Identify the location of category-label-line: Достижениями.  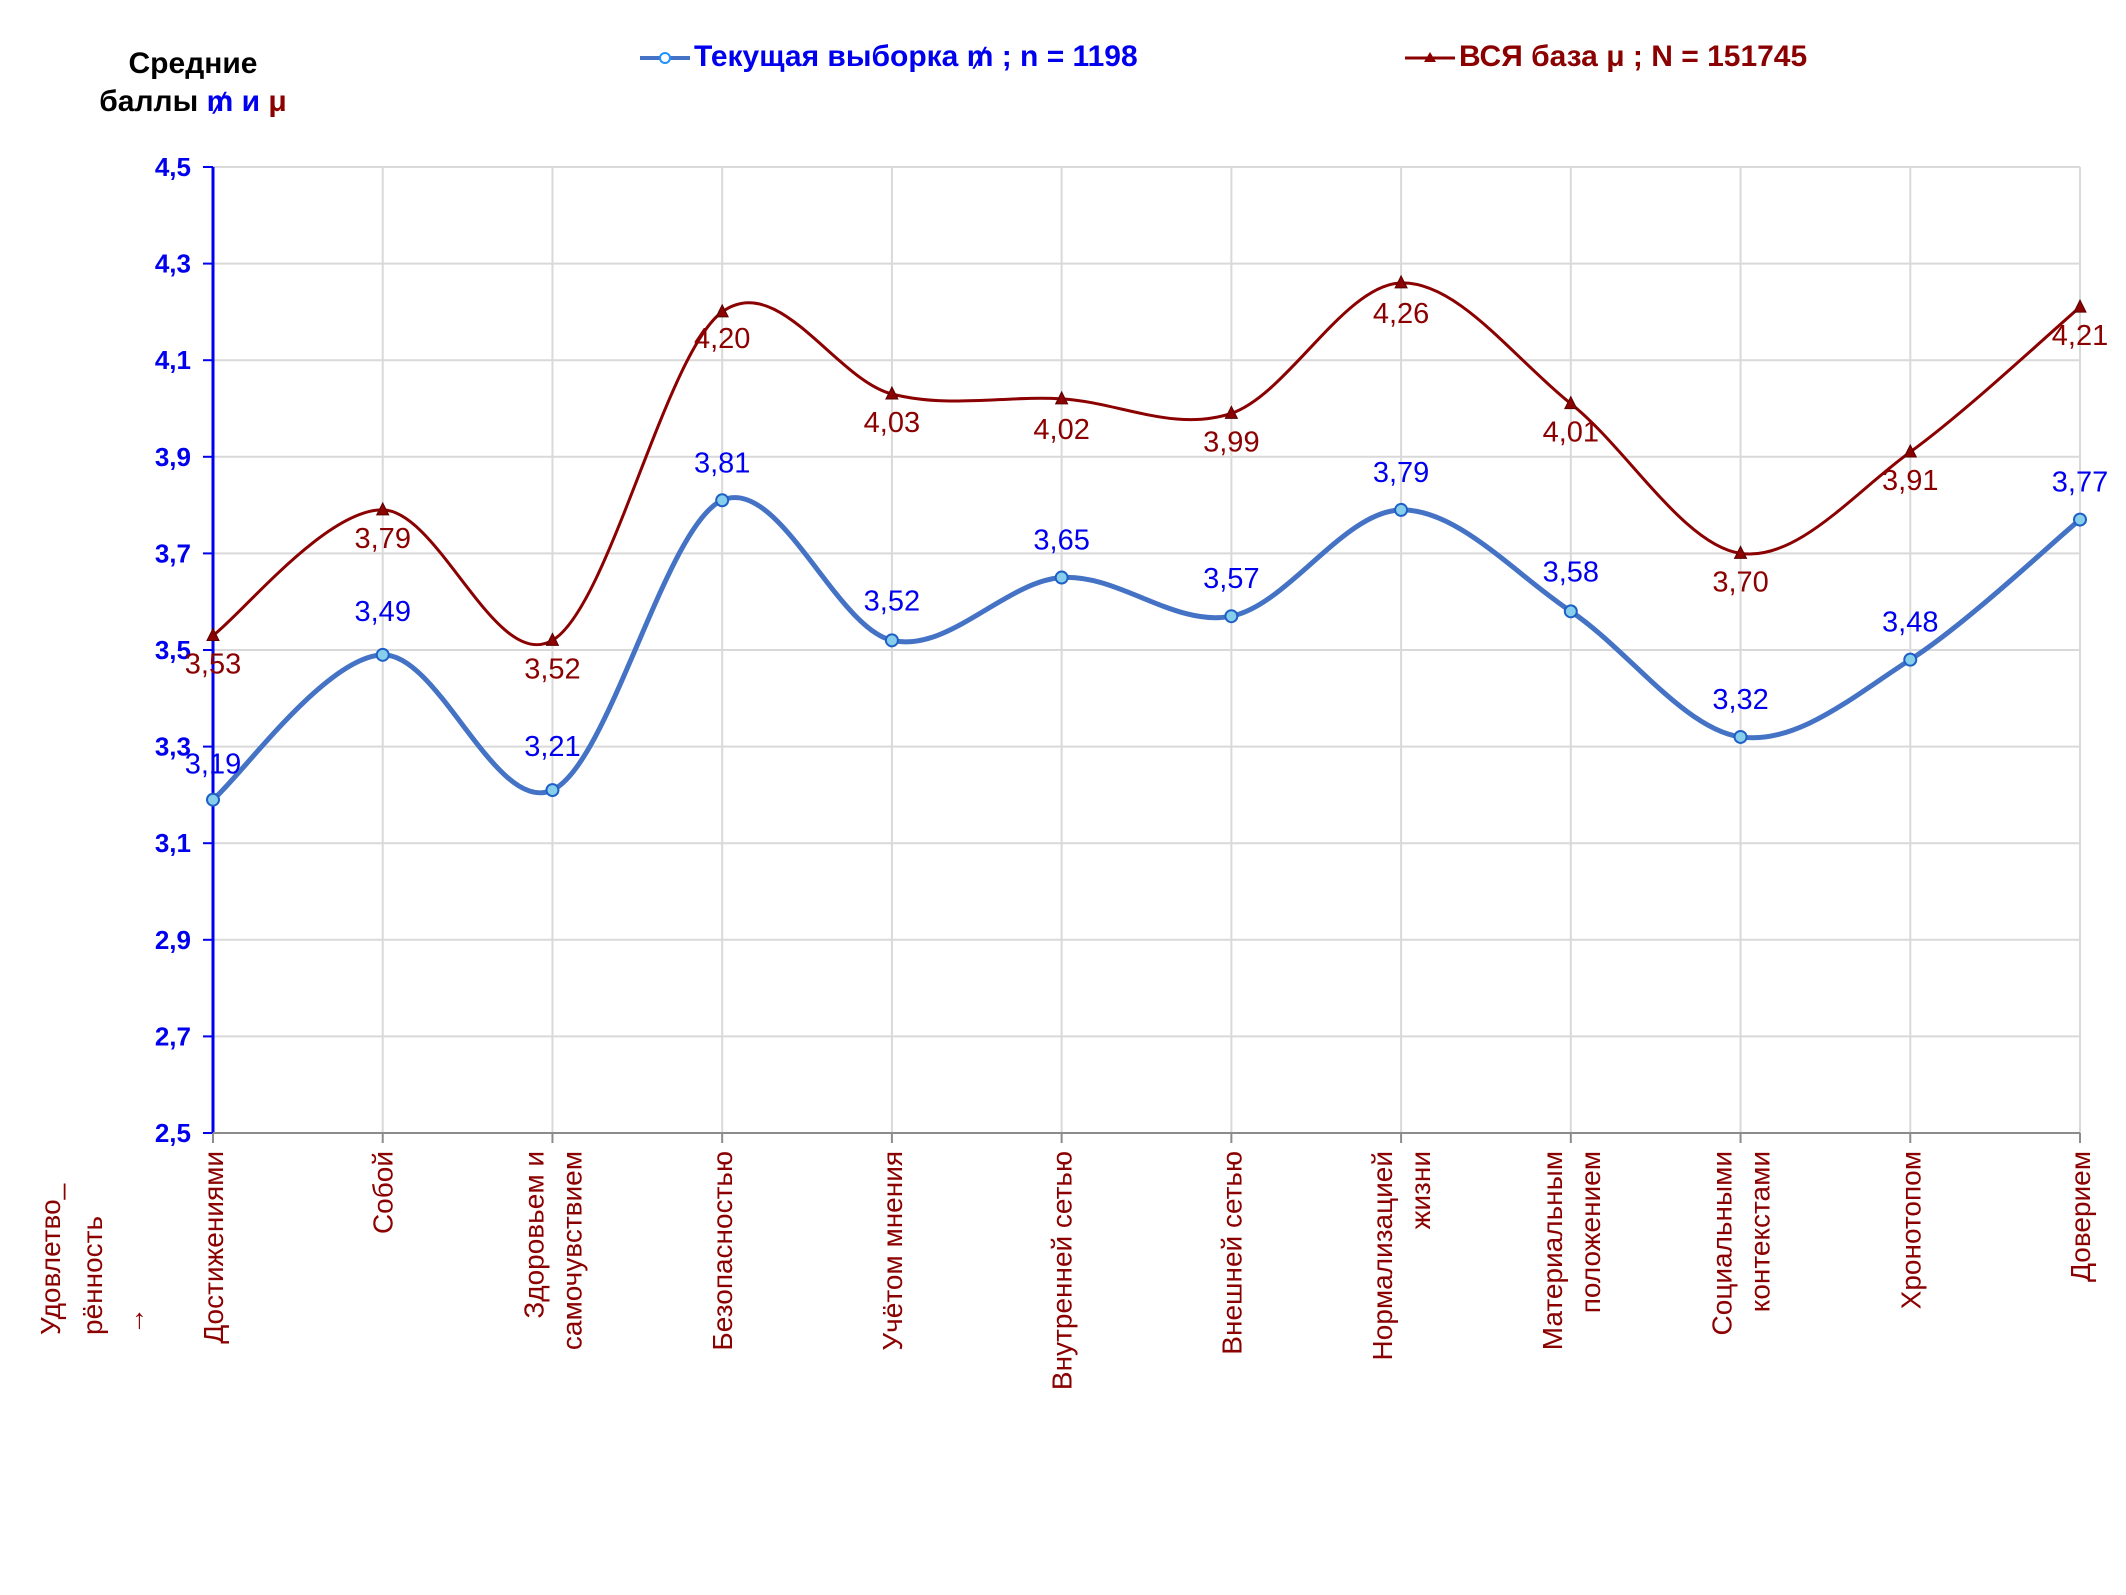
(213, 1247).